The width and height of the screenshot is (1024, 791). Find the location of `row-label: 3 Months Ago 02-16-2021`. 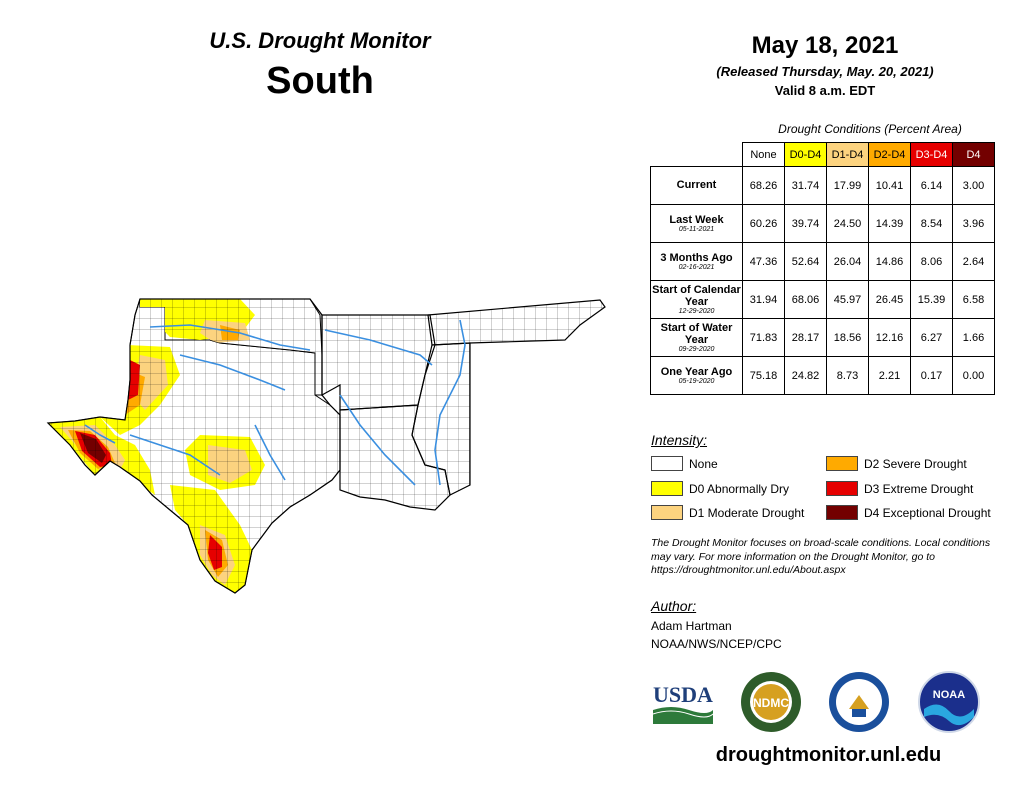

row-label: 3 Months Ago 02-16-2021 is located at coordinates (696, 261).